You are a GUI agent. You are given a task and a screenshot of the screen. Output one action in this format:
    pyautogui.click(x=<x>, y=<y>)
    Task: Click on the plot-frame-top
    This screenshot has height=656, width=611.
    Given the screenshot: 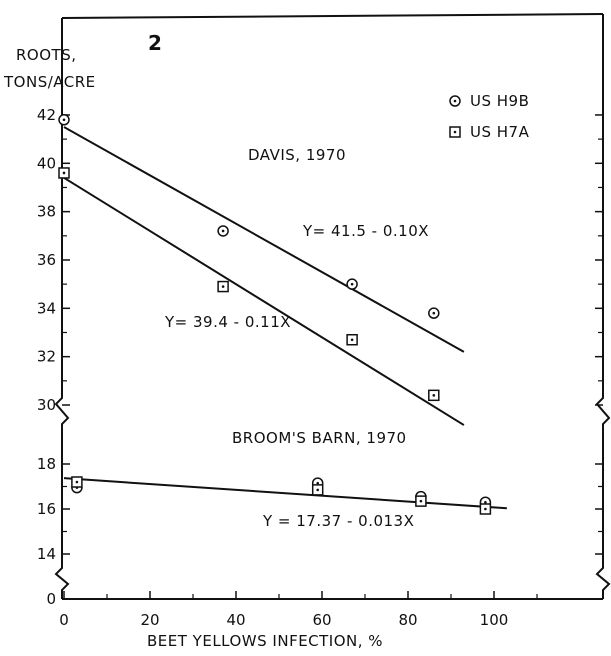 What is the action you would take?
    pyautogui.click(x=332, y=16)
    